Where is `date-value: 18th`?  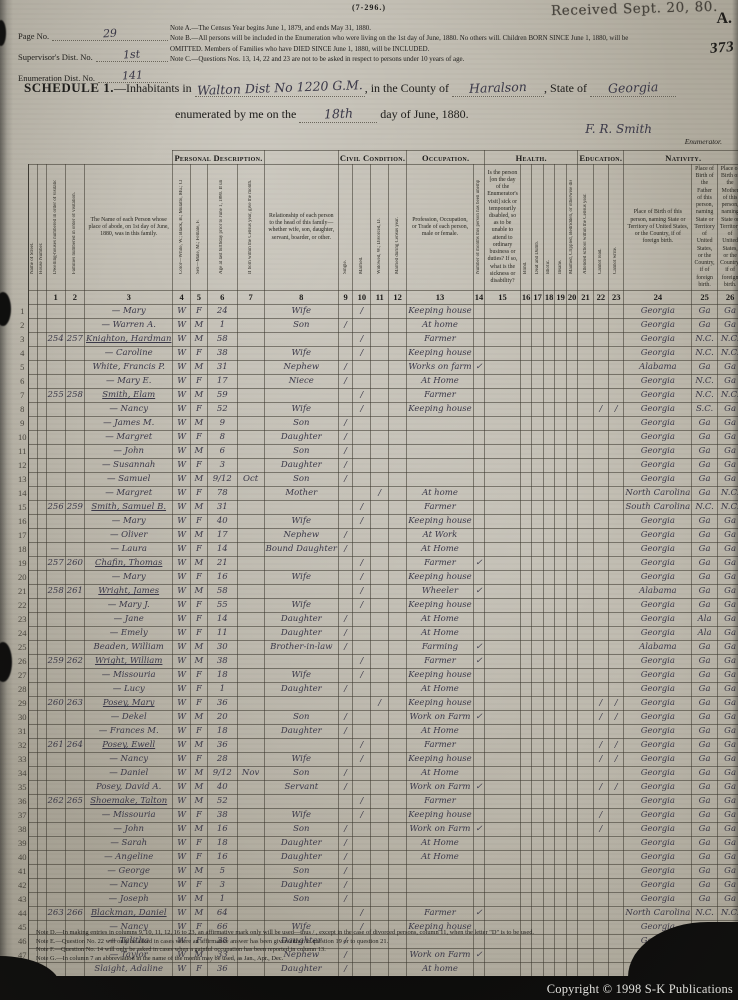
date-value: 18th is located at coordinates (338, 113).